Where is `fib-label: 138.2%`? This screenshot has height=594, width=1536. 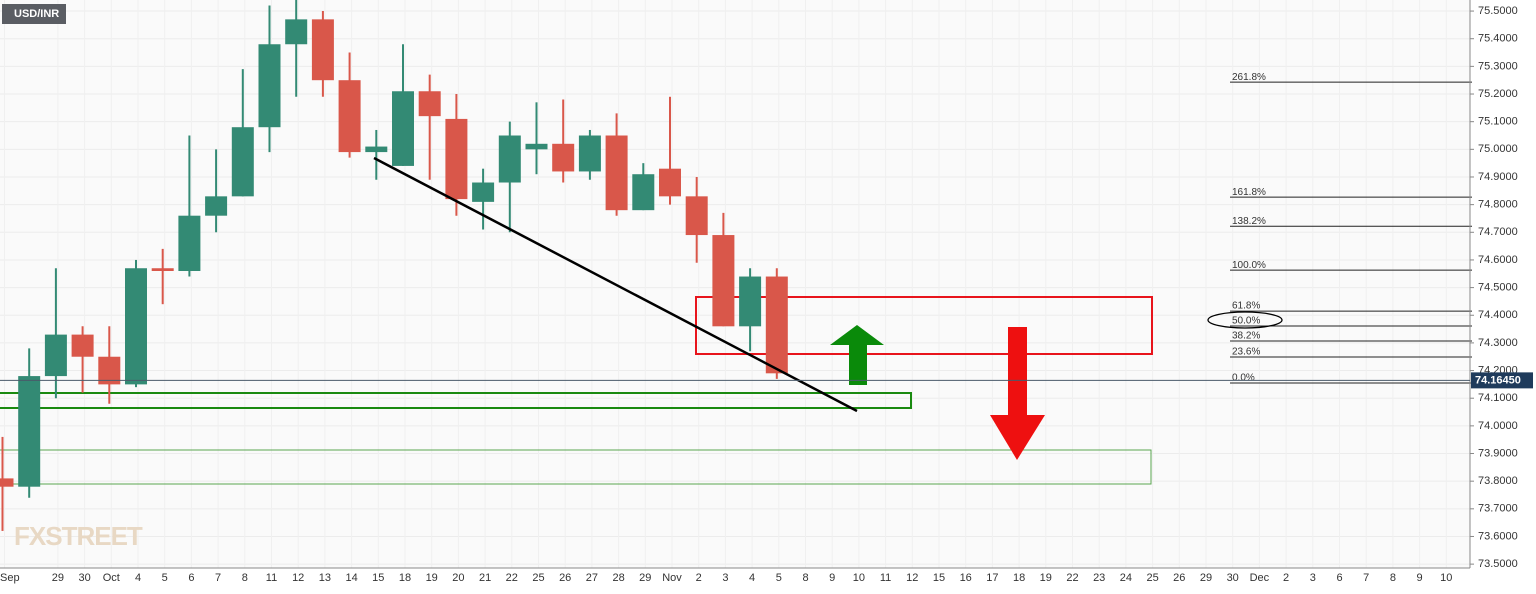 fib-label: 138.2% is located at coordinates (1249, 221).